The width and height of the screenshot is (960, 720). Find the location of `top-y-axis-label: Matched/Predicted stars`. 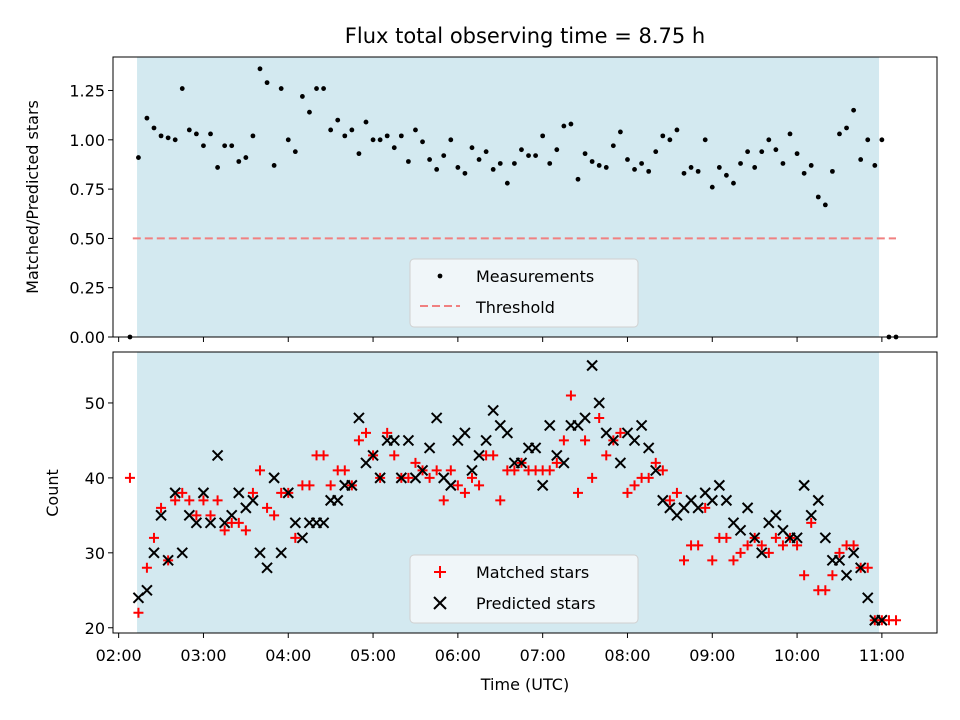

top-y-axis-label: Matched/Predicted stars is located at coordinates (32, 197).